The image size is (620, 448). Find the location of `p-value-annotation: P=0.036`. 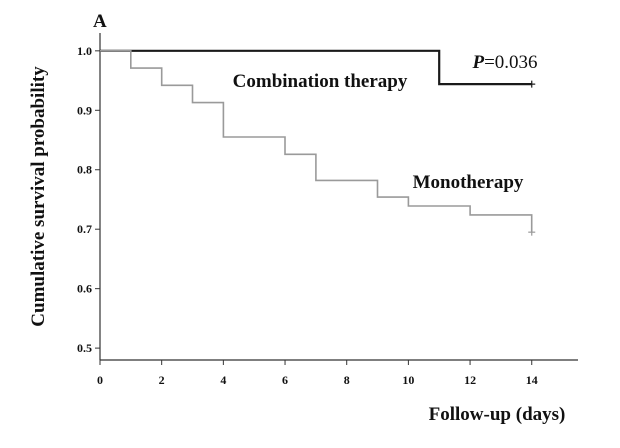

p-value-annotation: P=0.036 is located at coordinates (504, 62).